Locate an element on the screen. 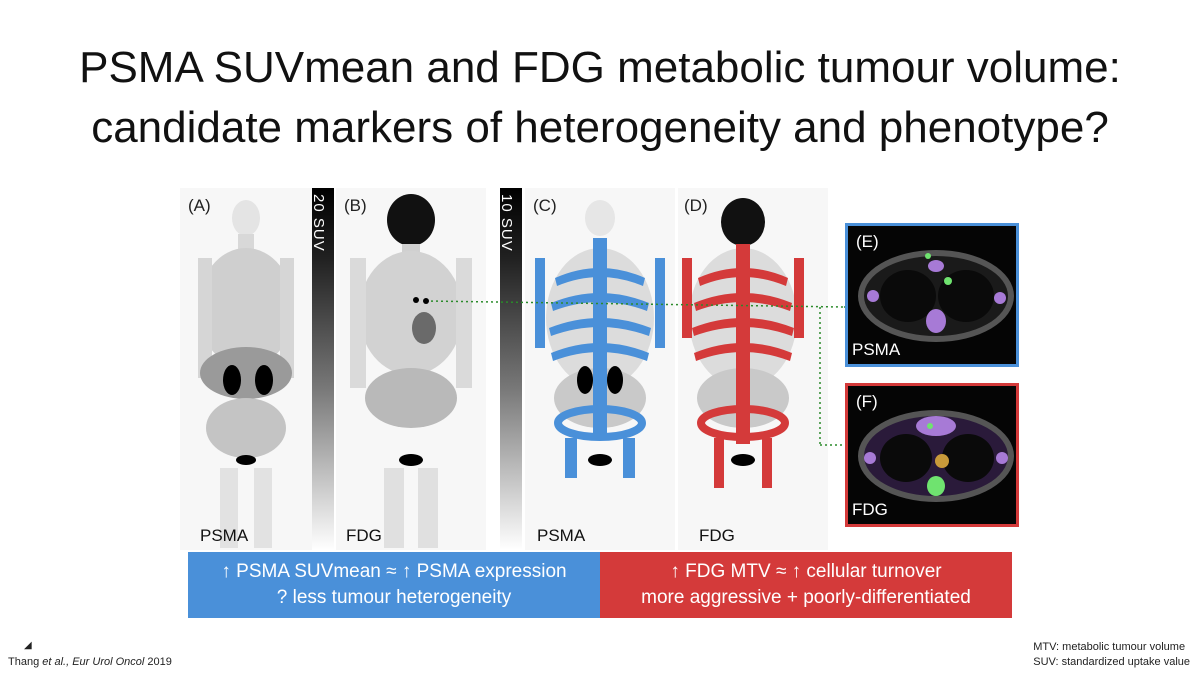 The height and width of the screenshot is (675, 1200). mouse-cursor-icon: ◢ is located at coordinates (28, 645).